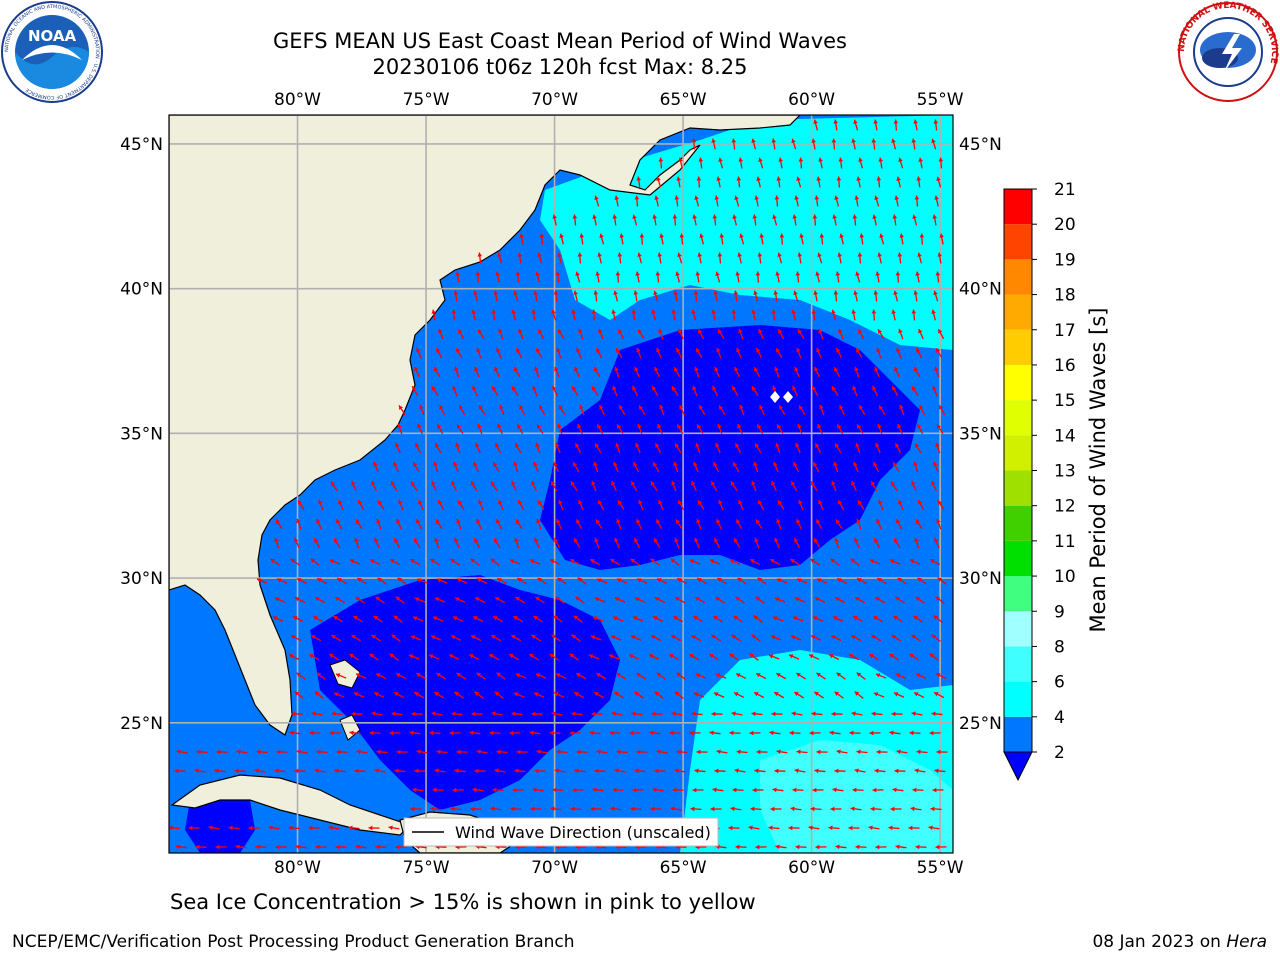  What do you see at coordinates (1018, 629) in the screenshot?
I see `colorbar-segment` at bounding box center [1018, 629].